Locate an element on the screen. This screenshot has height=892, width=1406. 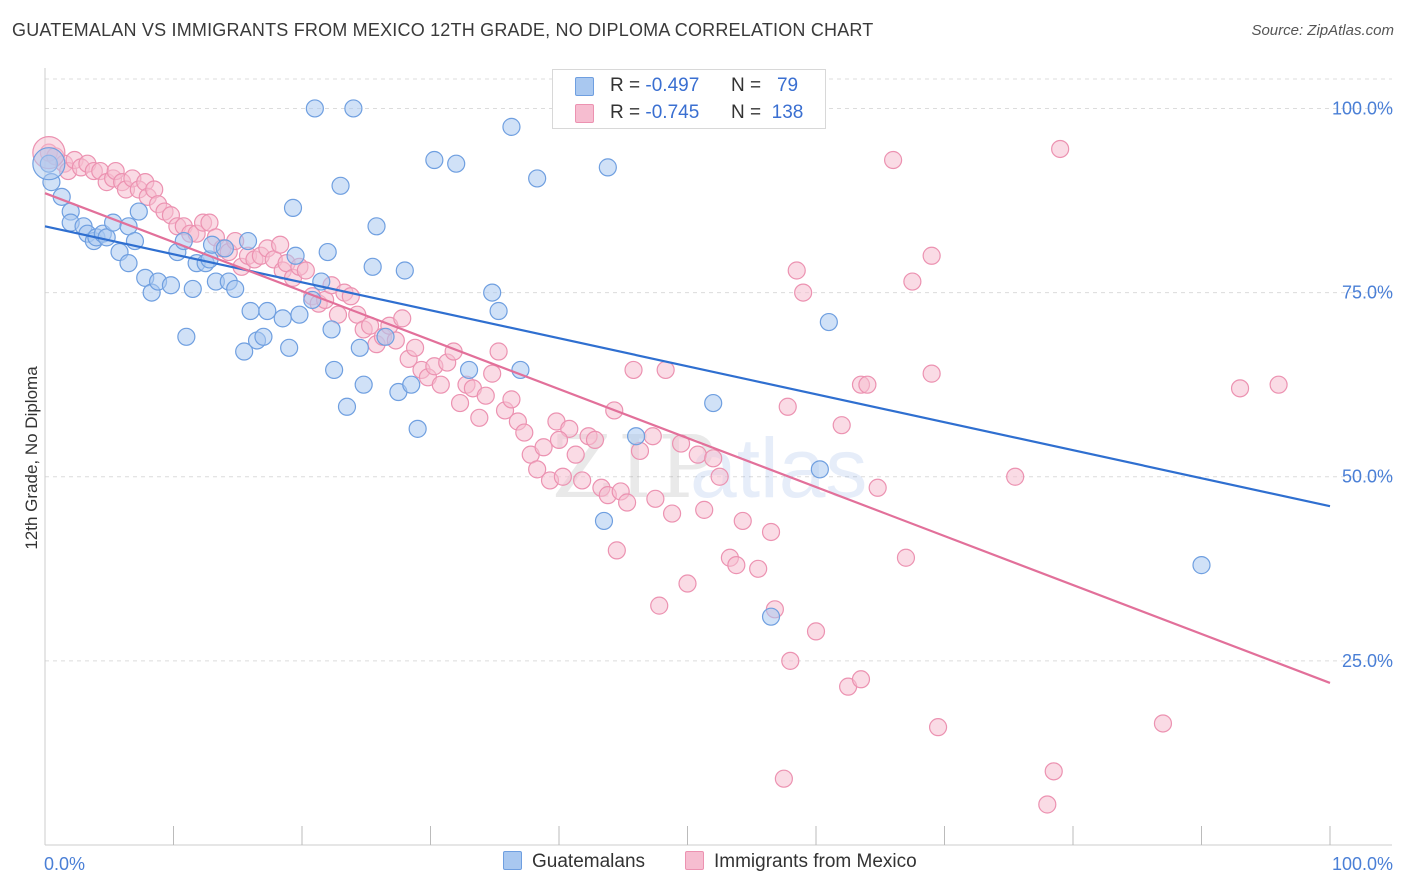
x-tick-label-max: 100.0% is located at coordinates (1362, 864).